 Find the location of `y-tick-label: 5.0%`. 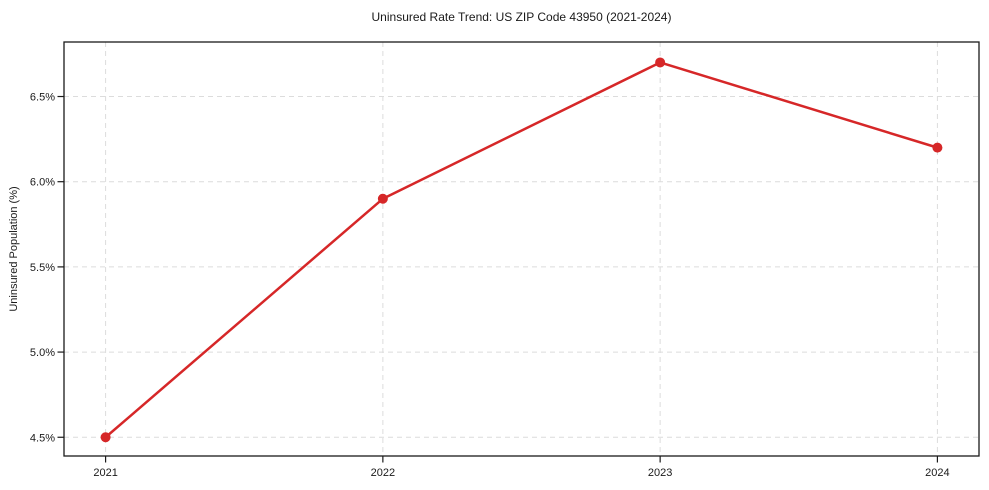

y-tick-label: 5.0% is located at coordinates (42, 353).